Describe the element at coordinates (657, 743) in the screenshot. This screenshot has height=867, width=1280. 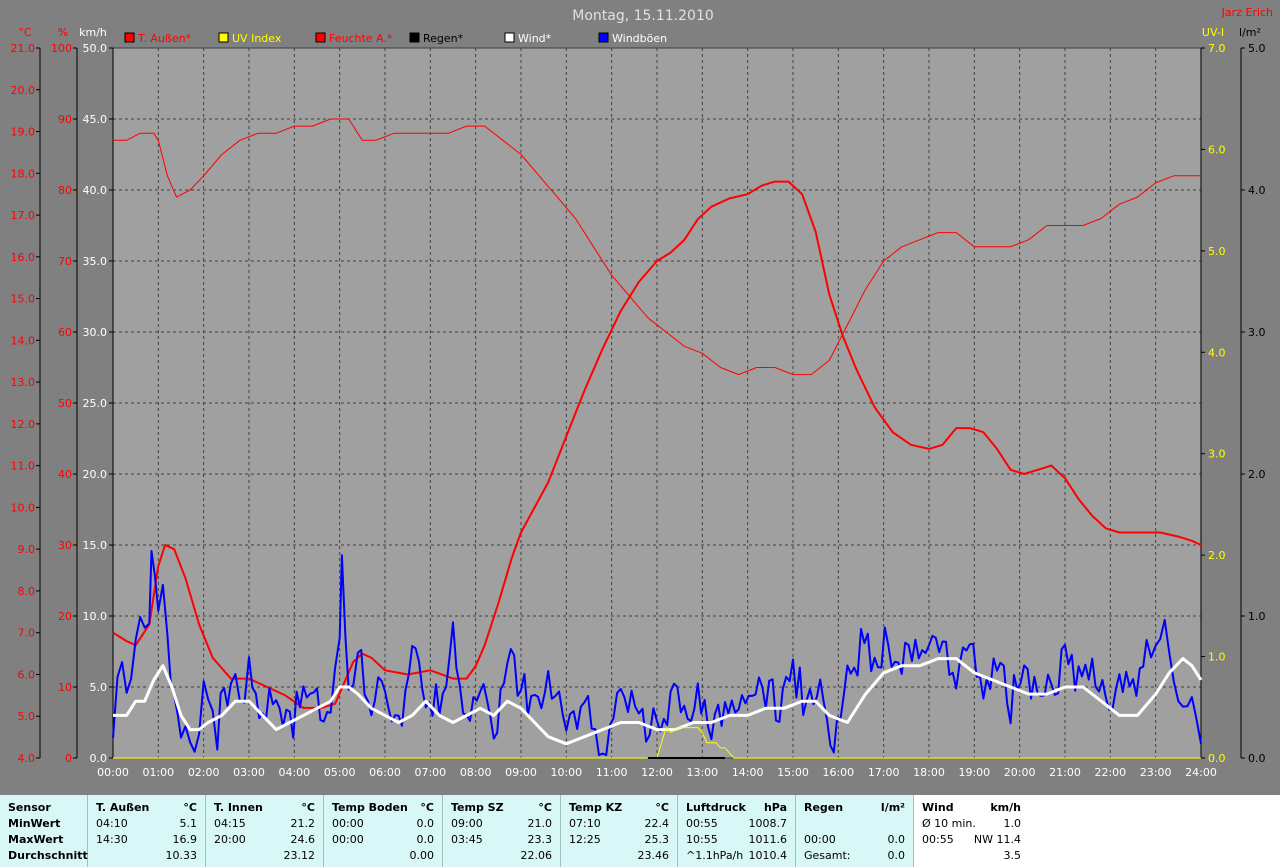
I see `series-line` at that location.